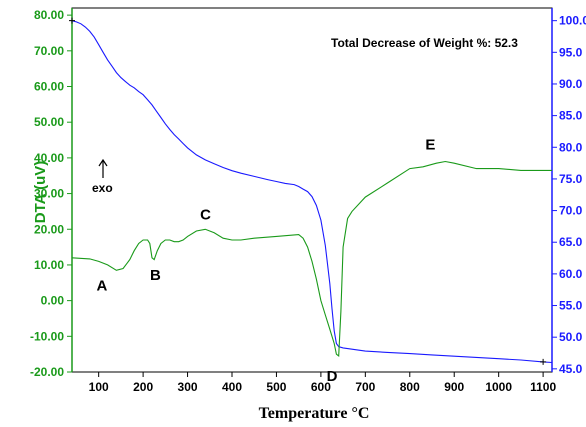 Image resolution: width=586 pixels, height=427 pixels. I want to click on y2-tick-label: 65.0, so click(571, 242).